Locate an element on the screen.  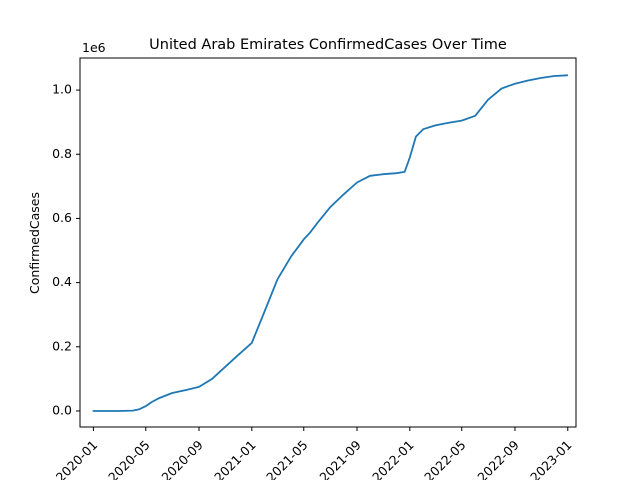
y-tick-label: 0.4 is located at coordinates (62, 281).